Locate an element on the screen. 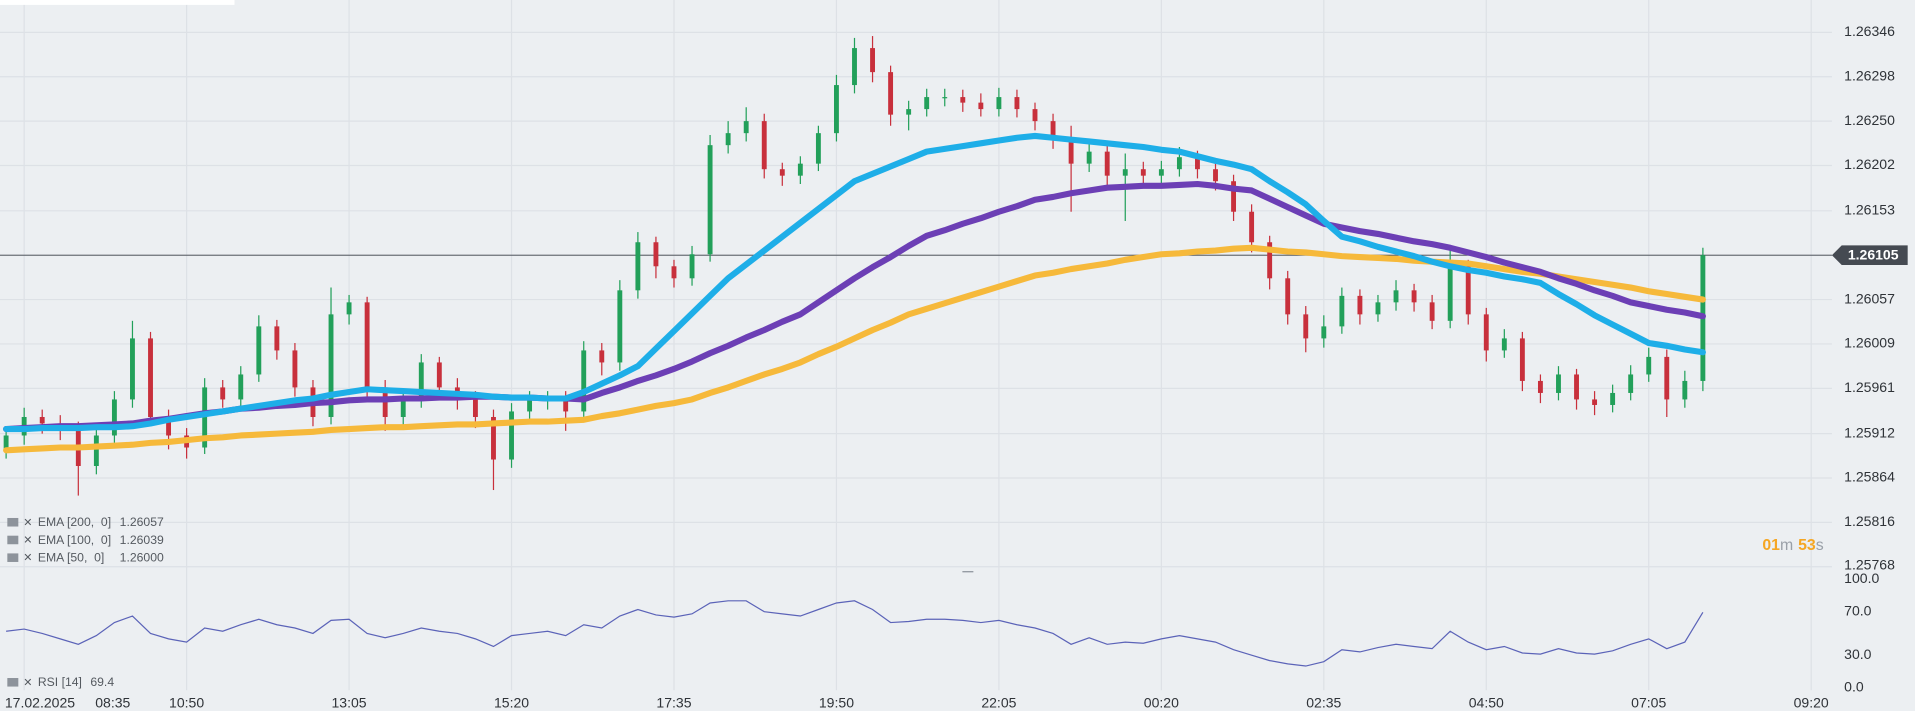 The height and width of the screenshot is (711, 1915). rsi-line is located at coordinates (855, 633).